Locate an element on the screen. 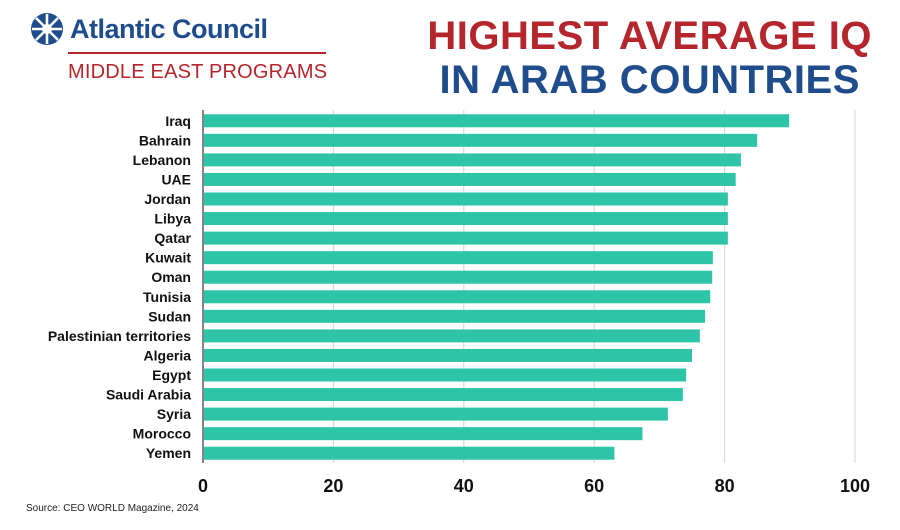  x-tick-labels: 0 20 40 60 80 100 is located at coordinates (534, 486).